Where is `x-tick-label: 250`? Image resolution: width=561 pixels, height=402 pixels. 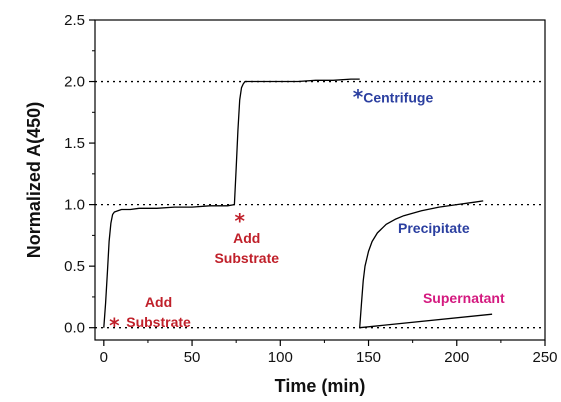
x-tick-label: 250 is located at coordinates (544, 357).